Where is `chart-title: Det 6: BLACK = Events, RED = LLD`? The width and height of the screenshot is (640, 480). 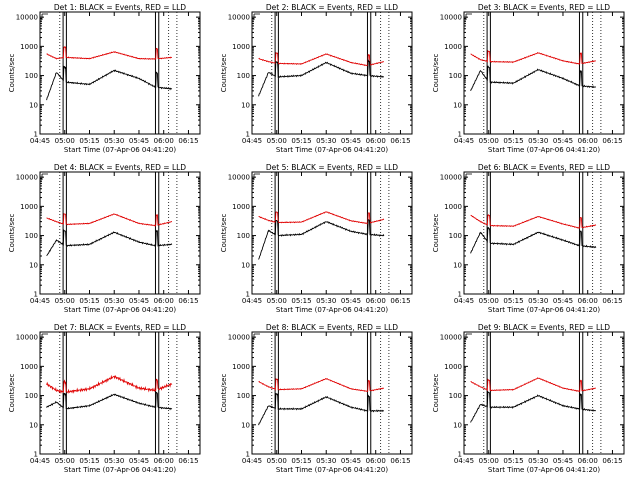
chart-title: Det 6: BLACK = Events, RED = LLD is located at coordinates (544, 167).